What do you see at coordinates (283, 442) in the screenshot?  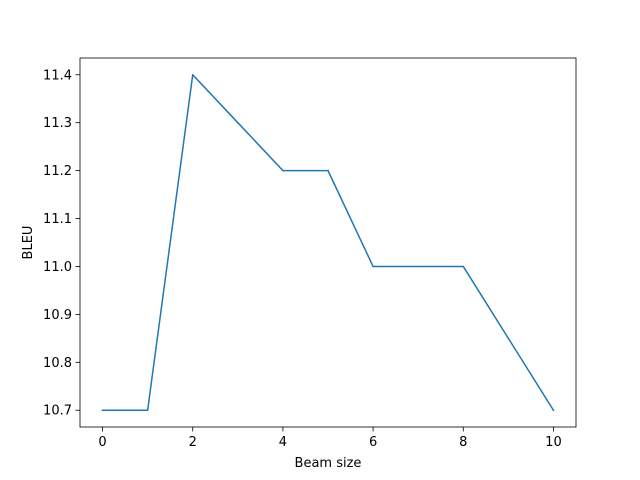 I see `x-tick-label: 4` at bounding box center [283, 442].